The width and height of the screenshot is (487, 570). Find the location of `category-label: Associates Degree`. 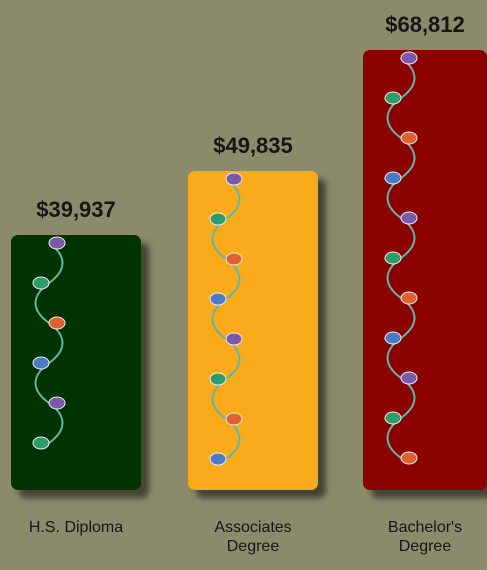

category-label: Associates Degree is located at coordinates (253, 537).